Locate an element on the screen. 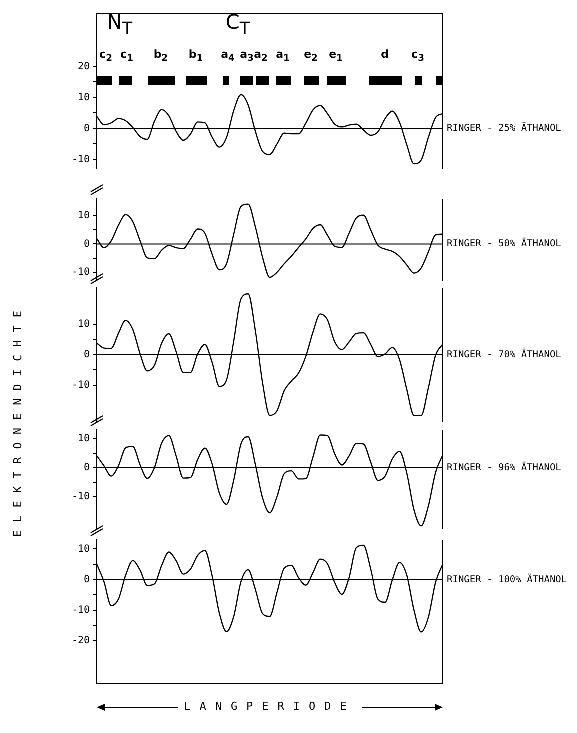 Image resolution: width=577 pixels, height=733 pixels. annotation: N$_{T}$ is located at coordinates (120, 24).